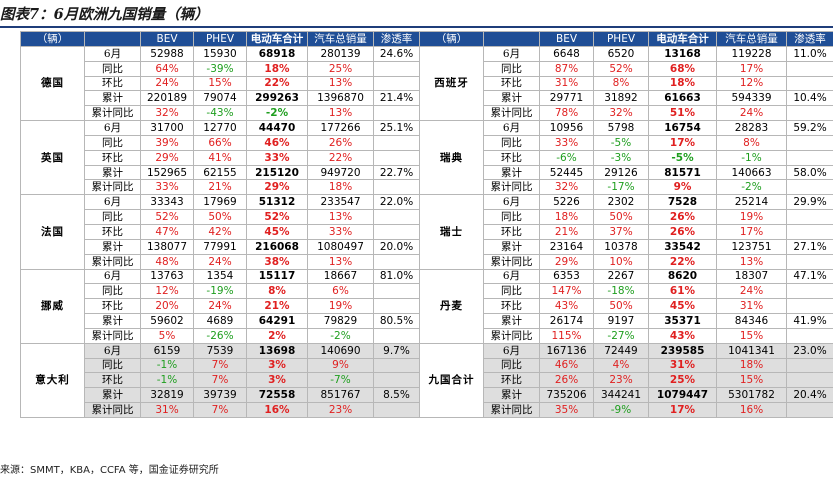 The image size is (833, 486). What do you see at coordinates (167, 98) in the screenshot?
I see `bev-cell: 220189` at bounding box center [167, 98].